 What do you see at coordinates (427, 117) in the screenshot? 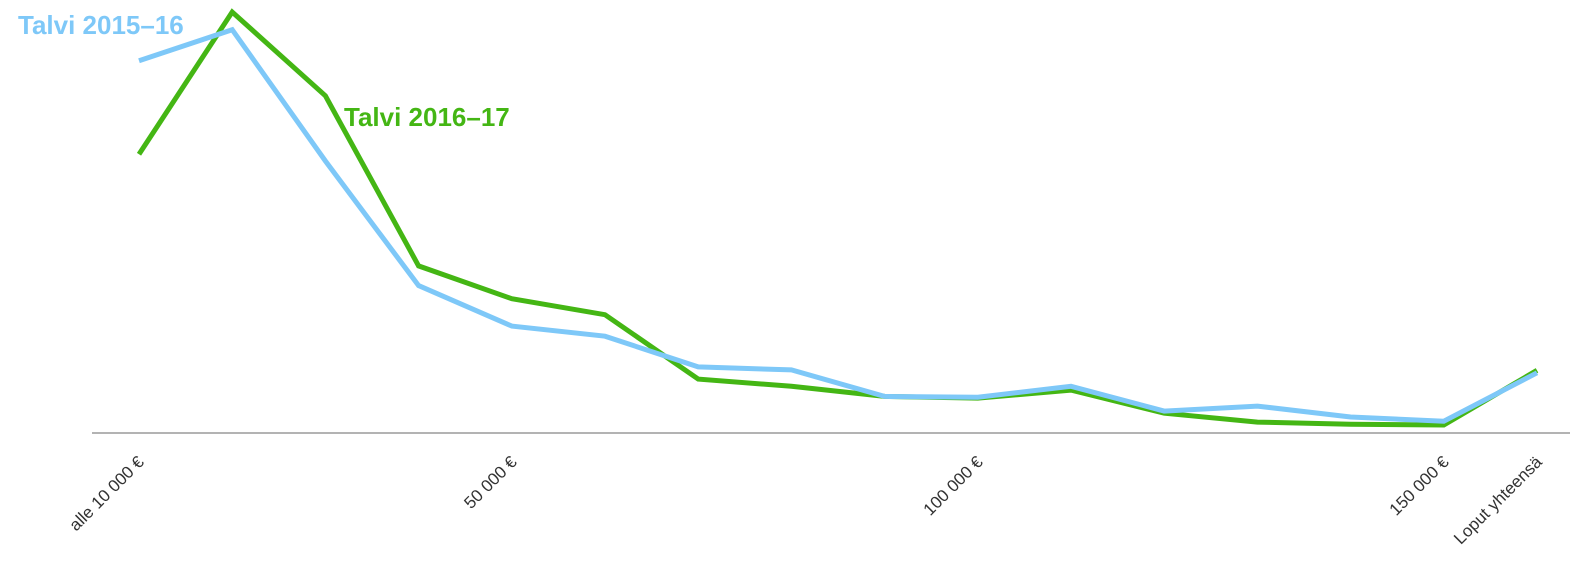
I see `series-label-talvi-2016-17: Talvi 2016–17` at bounding box center [427, 117].